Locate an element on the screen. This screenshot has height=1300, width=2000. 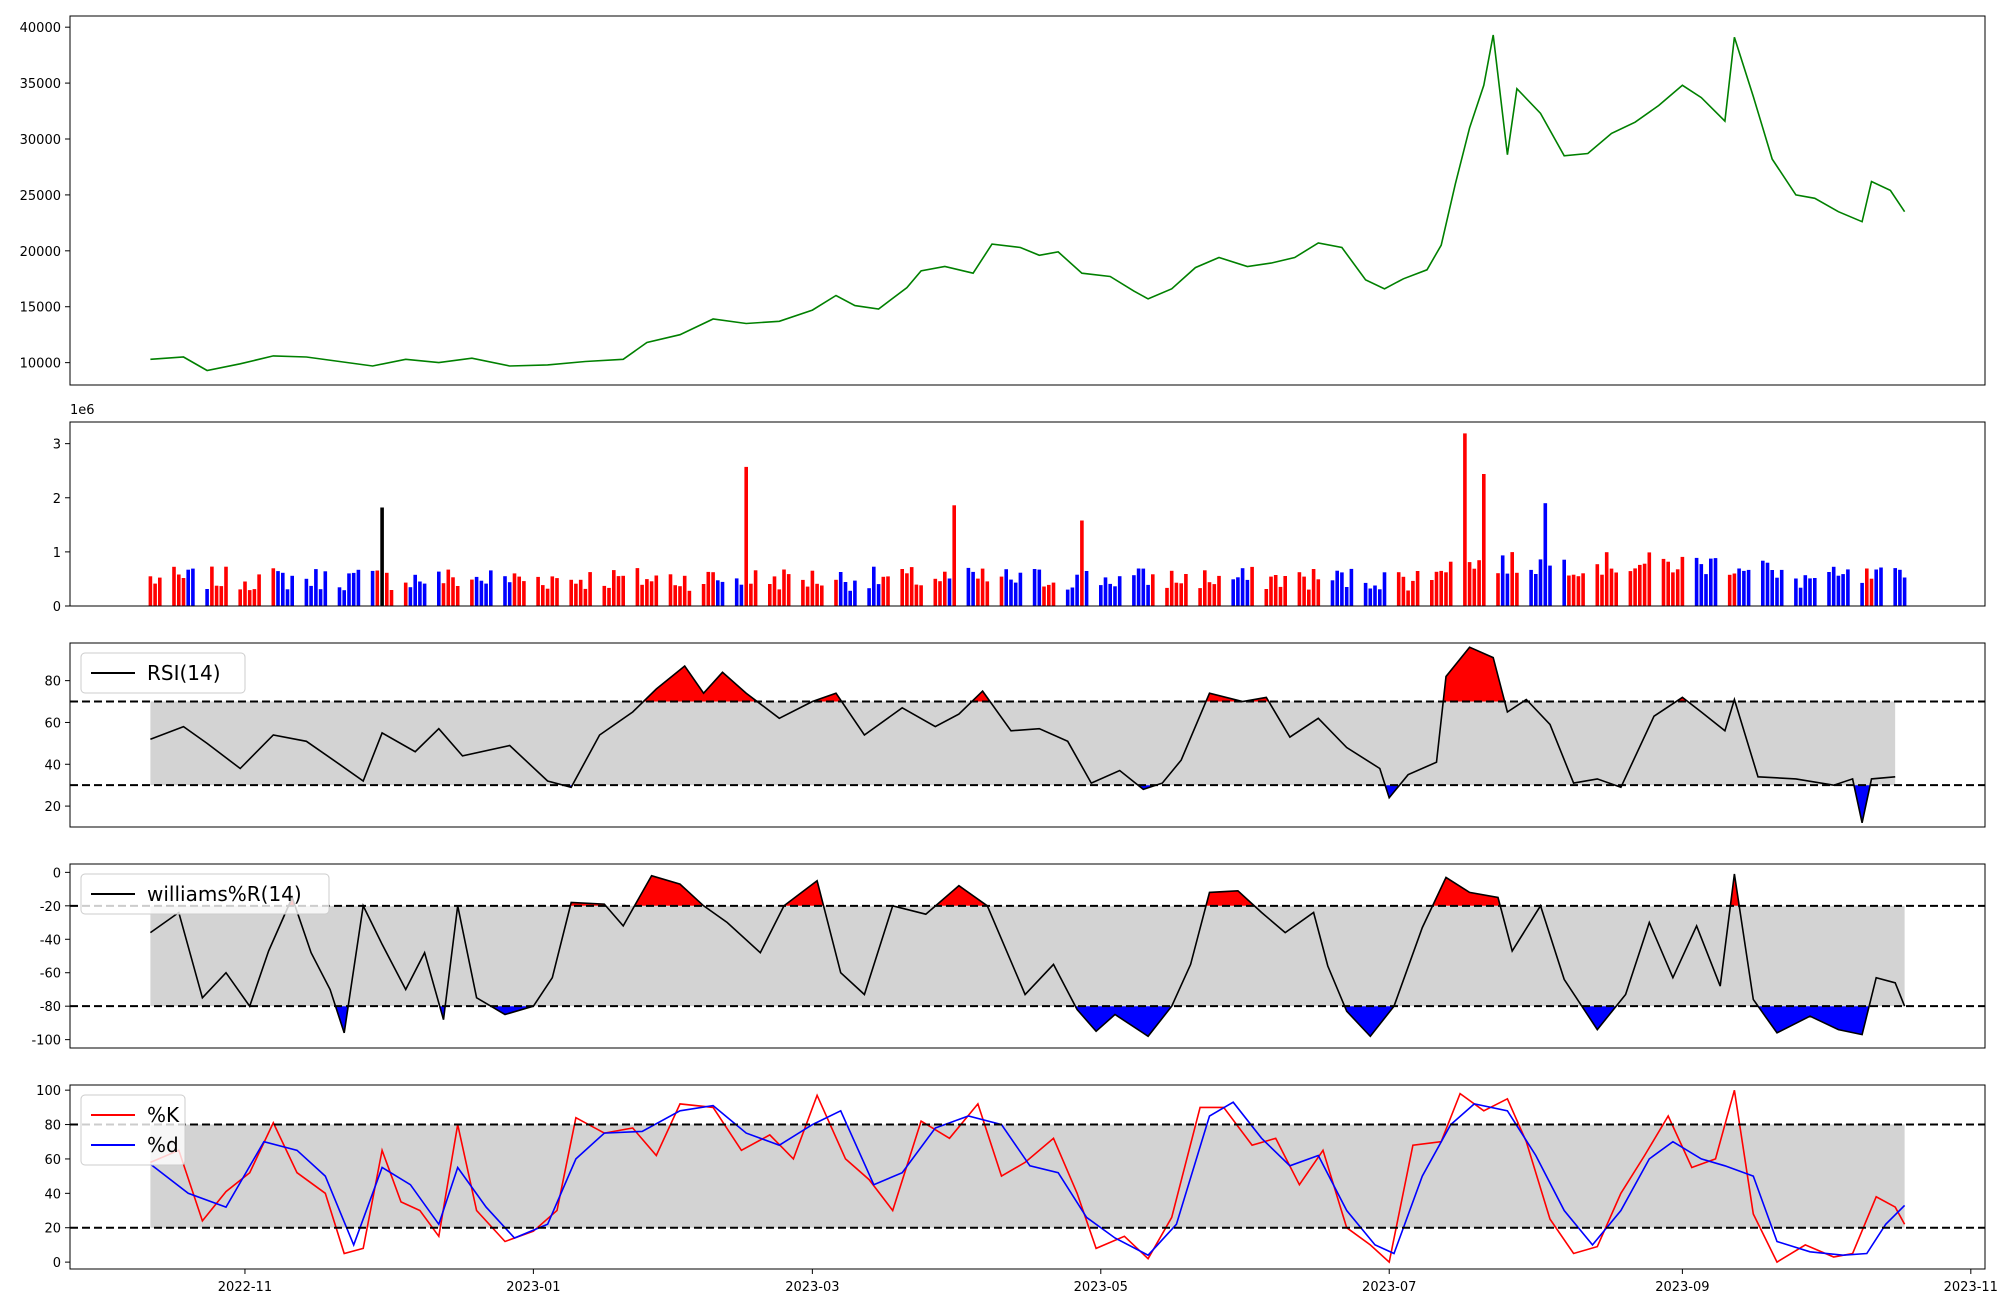
overbought-fill is located at coordinates (700, 684).